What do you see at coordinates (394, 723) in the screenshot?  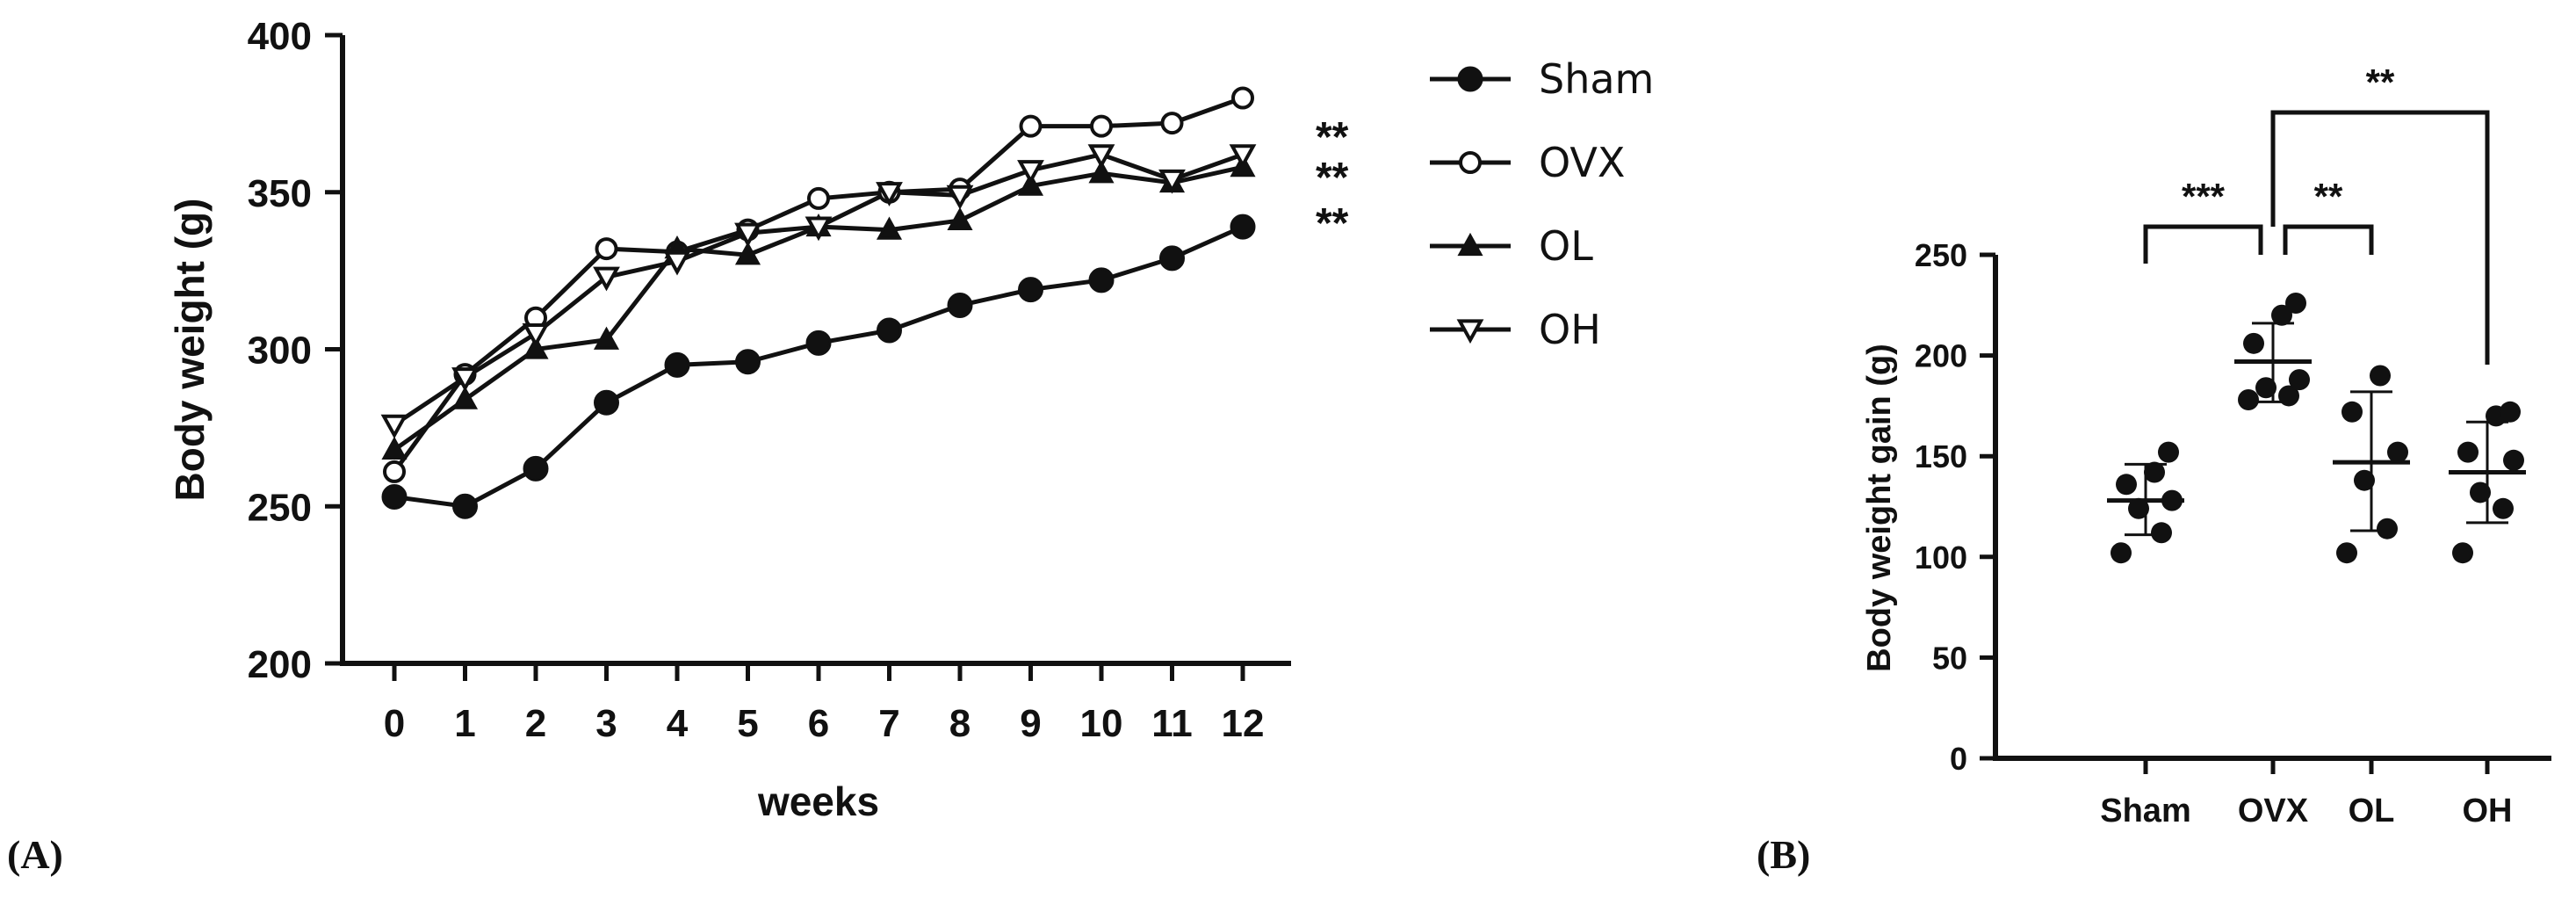 I see `panel-a-x-tick-label: 0` at bounding box center [394, 723].